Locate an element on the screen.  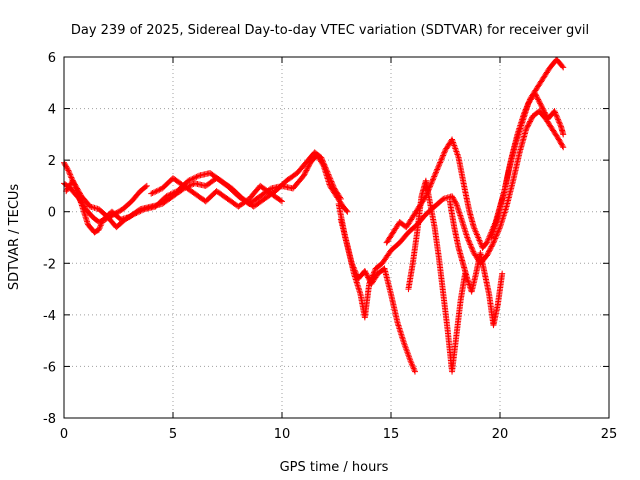
y-tick-label: -8 is located at coordinates (49, 419).